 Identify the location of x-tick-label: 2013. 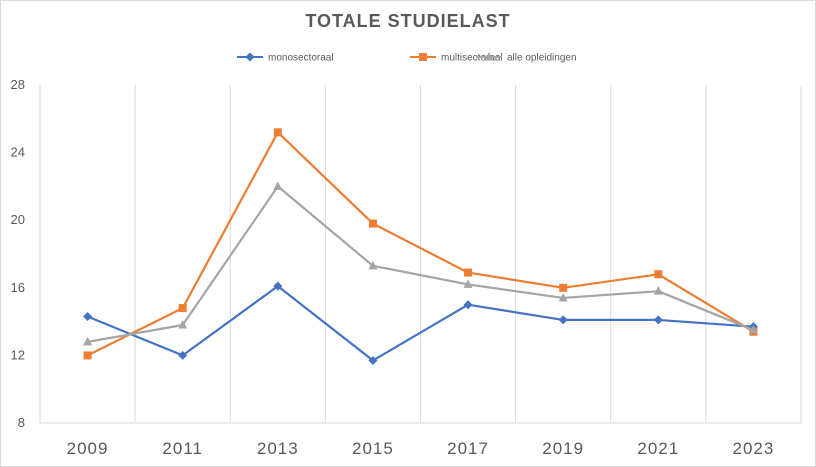
(278, 448).